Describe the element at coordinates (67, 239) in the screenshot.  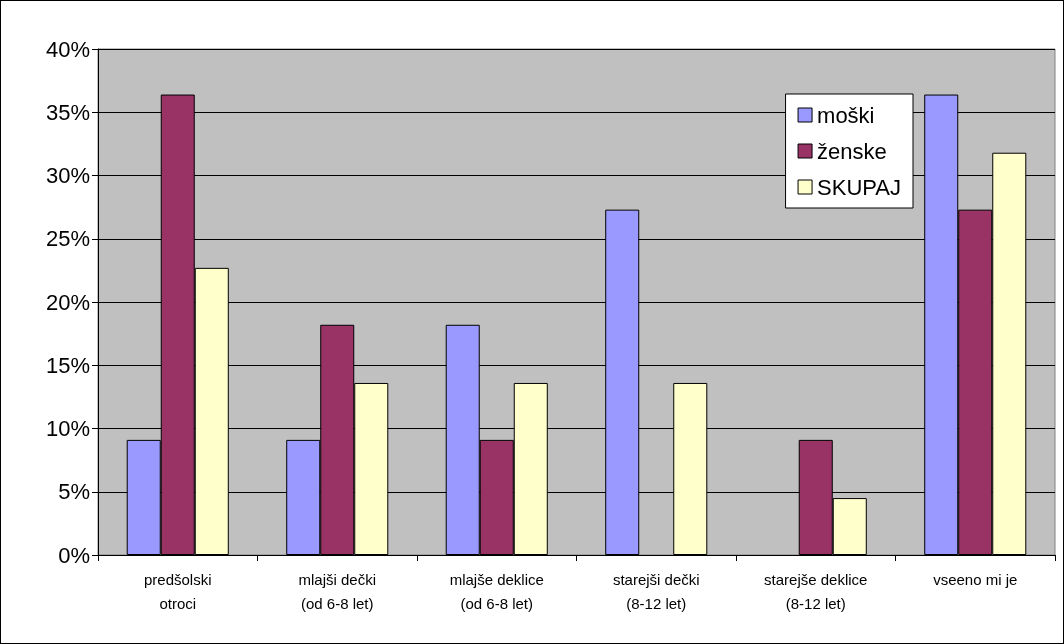
I see `y-tick-label: 25%` at that location.